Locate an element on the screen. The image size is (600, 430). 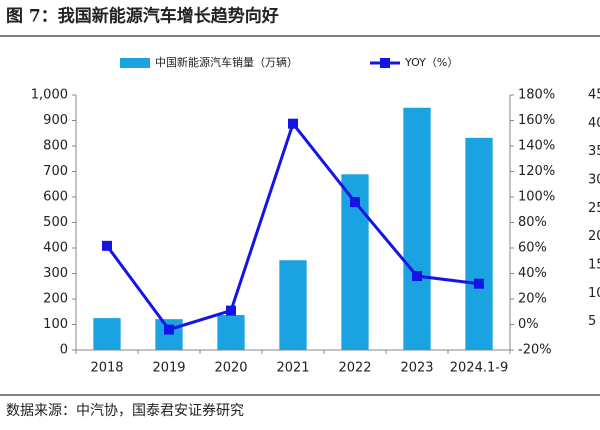
y2-tick-label: 180% is located at coordinates (536, 95).